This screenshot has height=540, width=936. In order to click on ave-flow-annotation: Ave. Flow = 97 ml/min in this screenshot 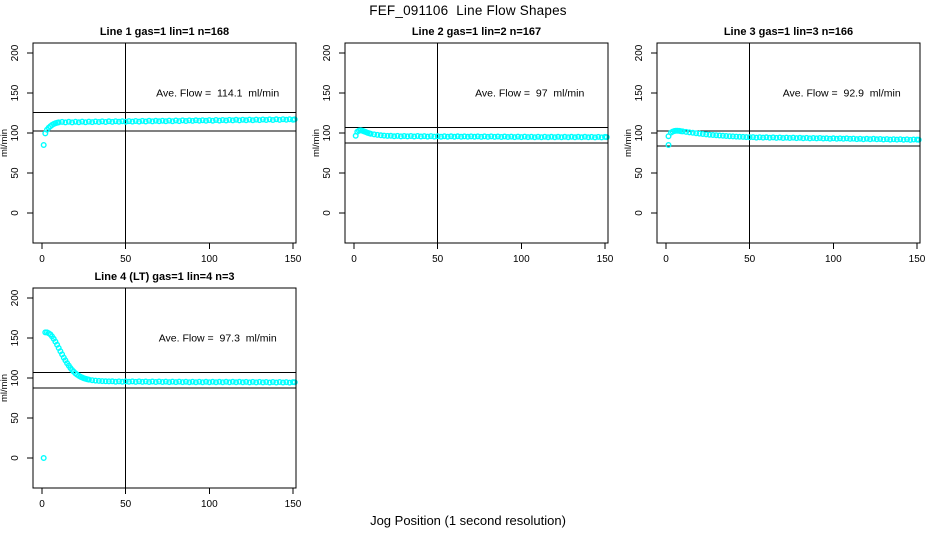, I will do `click(529, 94)`.